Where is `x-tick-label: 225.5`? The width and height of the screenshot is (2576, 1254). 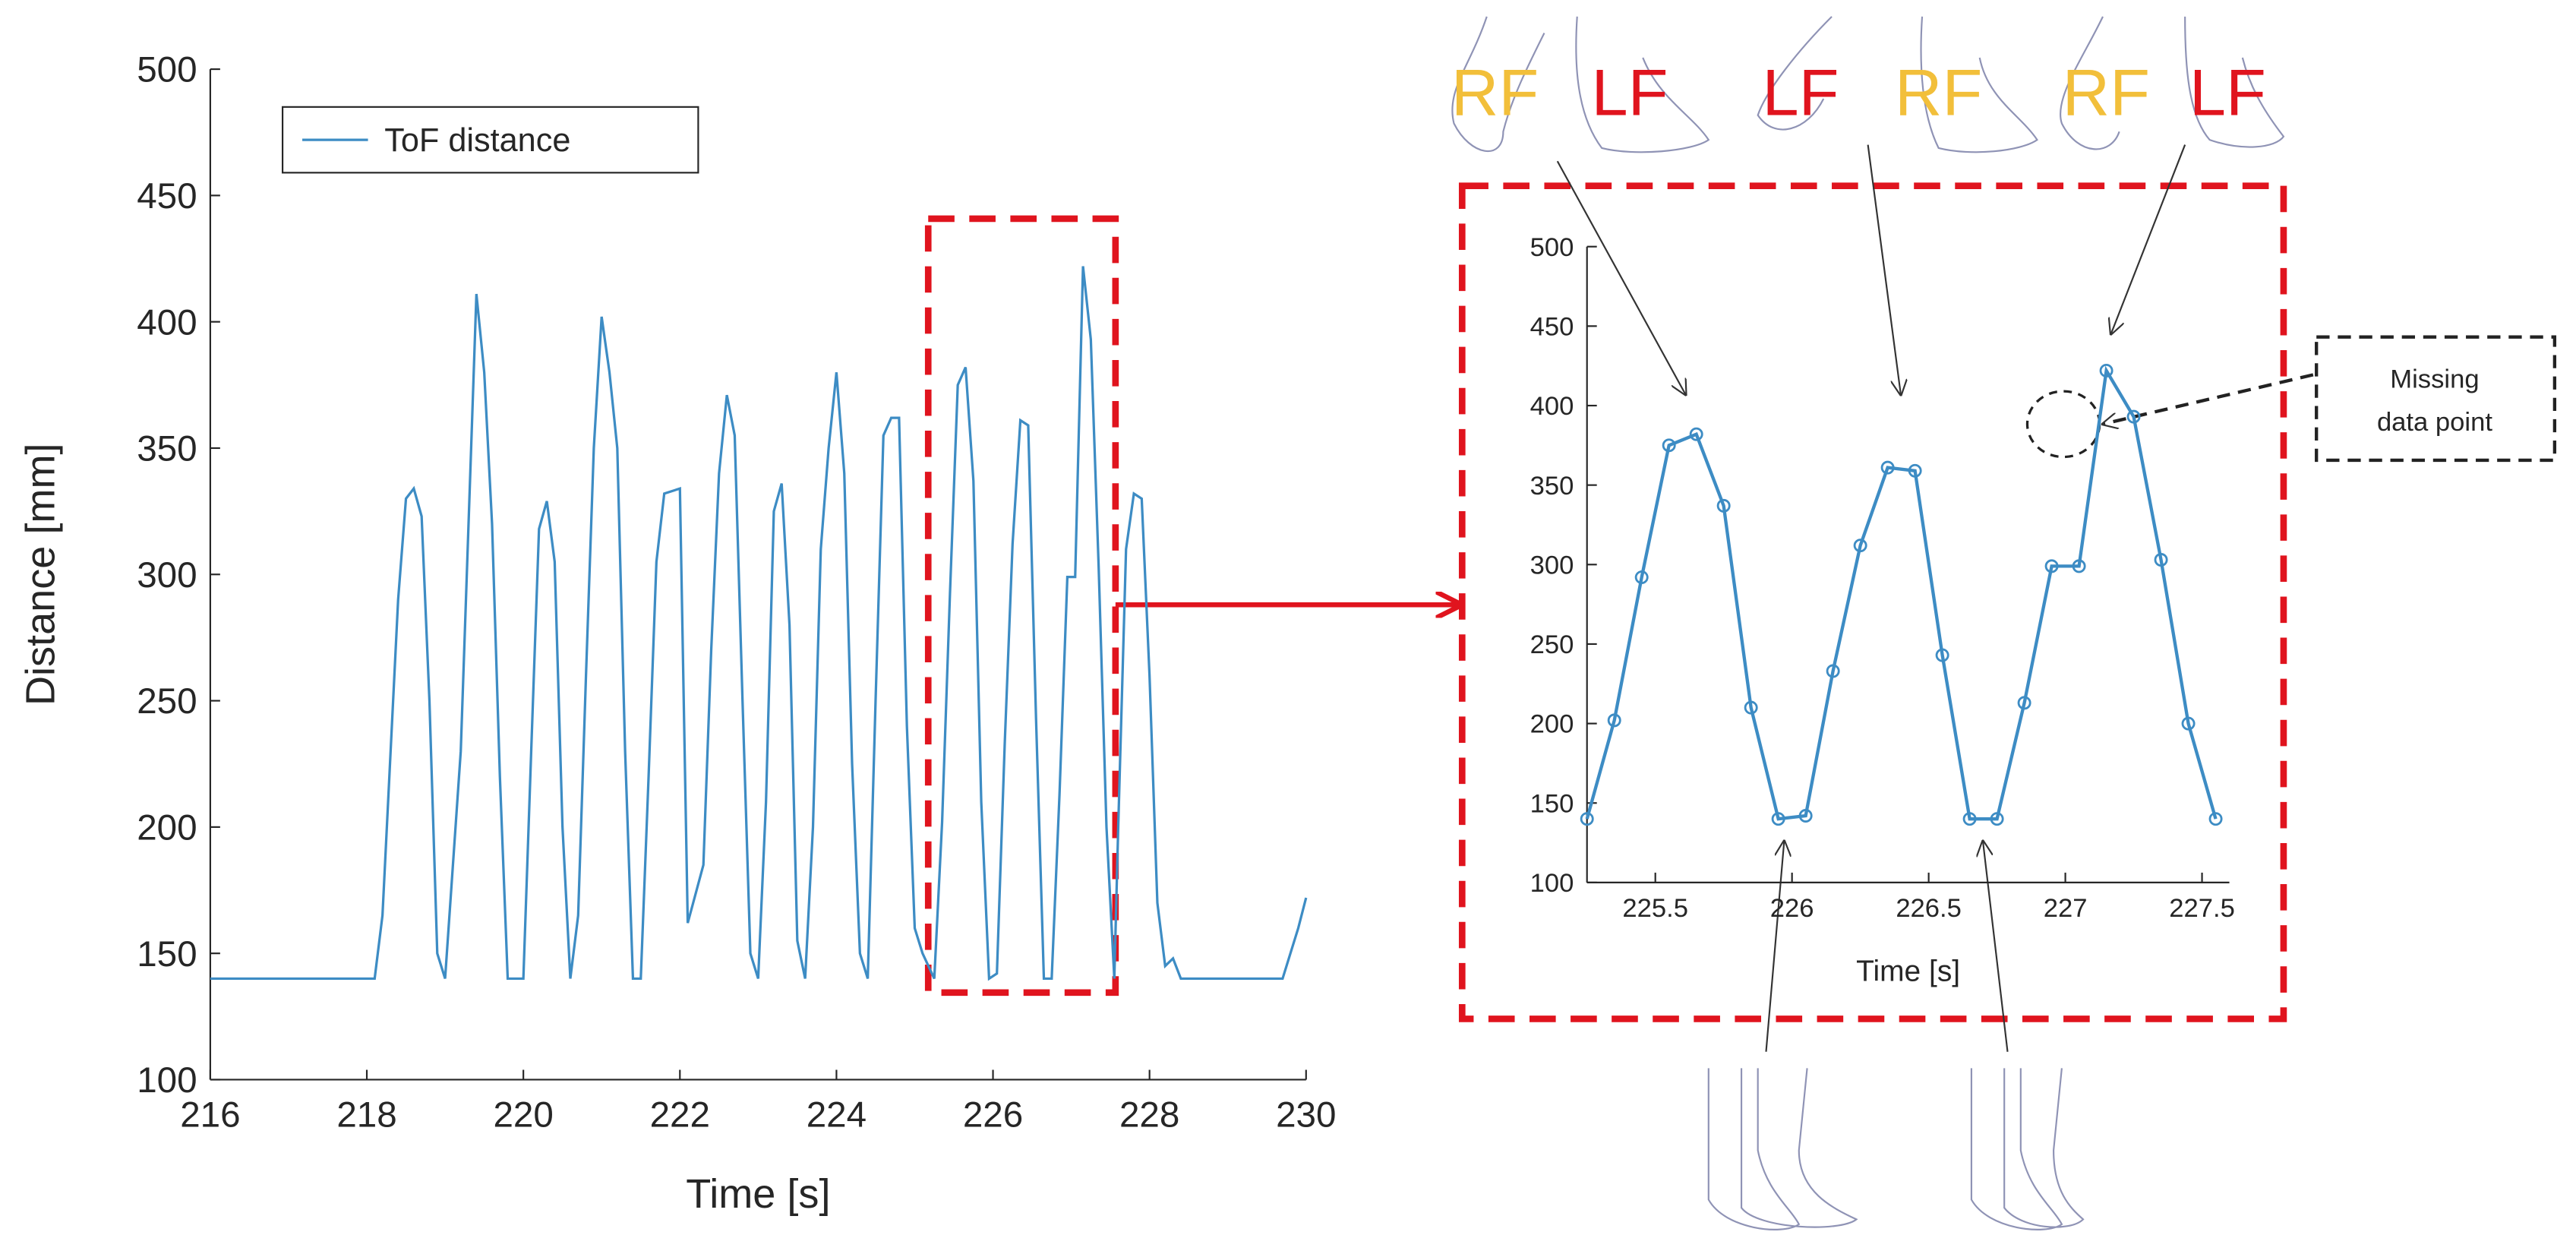
x-tick-label: 225.5 is located at coordinates (1655, 908).